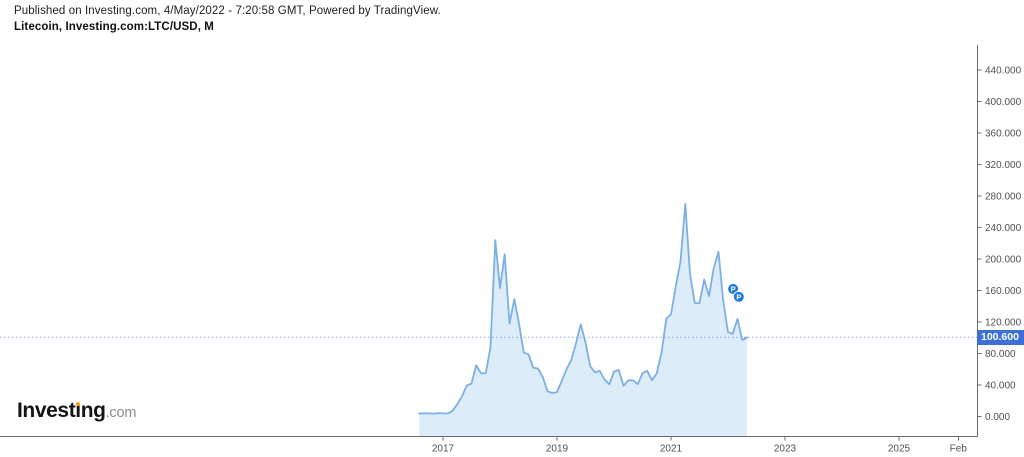  Describe the element at coordinates (1003, 71) in the screenshot. I see `y-axis-label: 440.000` at that location.